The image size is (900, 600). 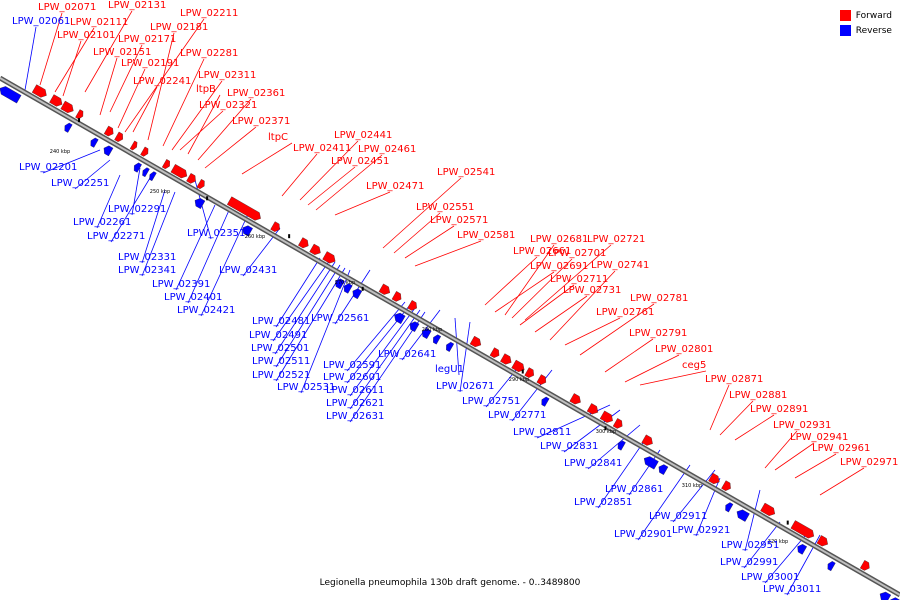 I want to click on forward-gene-label: LPW_02411, so click(x=322, y=148).